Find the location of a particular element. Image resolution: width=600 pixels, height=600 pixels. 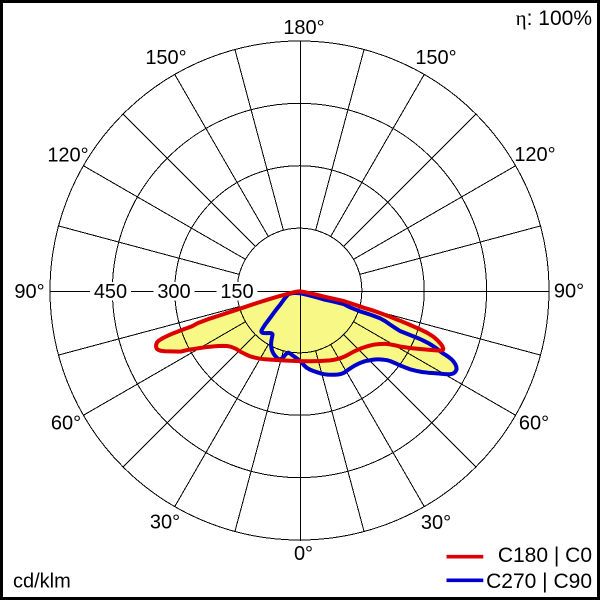

svg-text: C270 | C90 is located at coordinates (539, 581).